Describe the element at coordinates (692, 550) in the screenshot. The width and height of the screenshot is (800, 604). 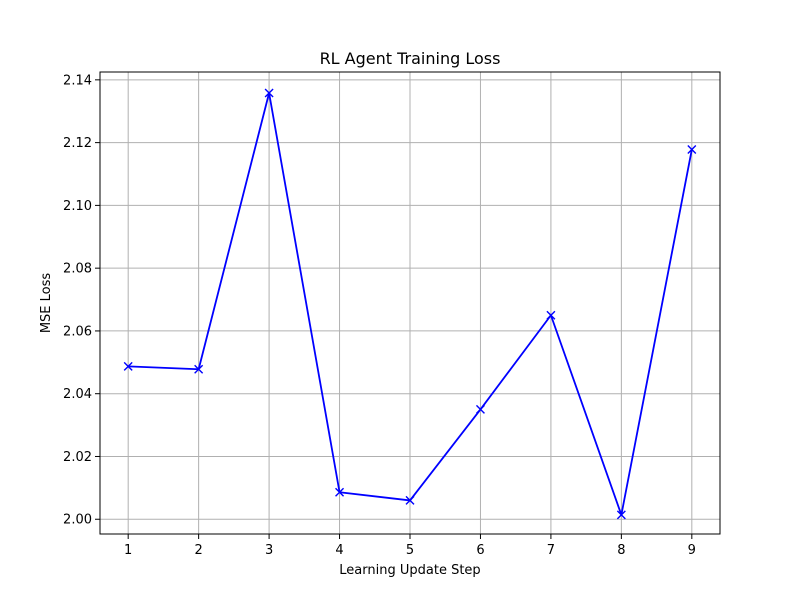
I see `x-tick-label: 9` at that location.